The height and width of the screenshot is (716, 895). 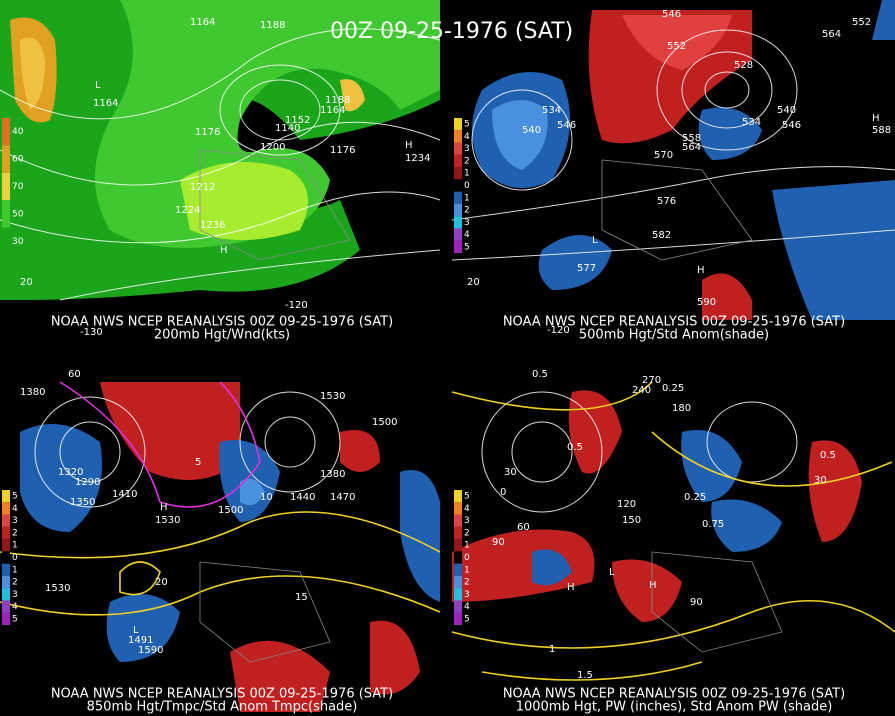 I want to click on panel-subtitle: 850mb Hgt/Tmpc/Std Anom Tmpc(shade), so click(x=222, y=707).